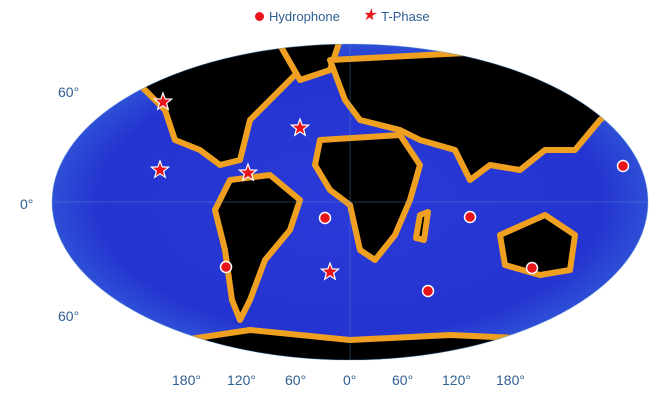  I want to click on legend-tphase: ★ T-Phase, so click(395, 15).